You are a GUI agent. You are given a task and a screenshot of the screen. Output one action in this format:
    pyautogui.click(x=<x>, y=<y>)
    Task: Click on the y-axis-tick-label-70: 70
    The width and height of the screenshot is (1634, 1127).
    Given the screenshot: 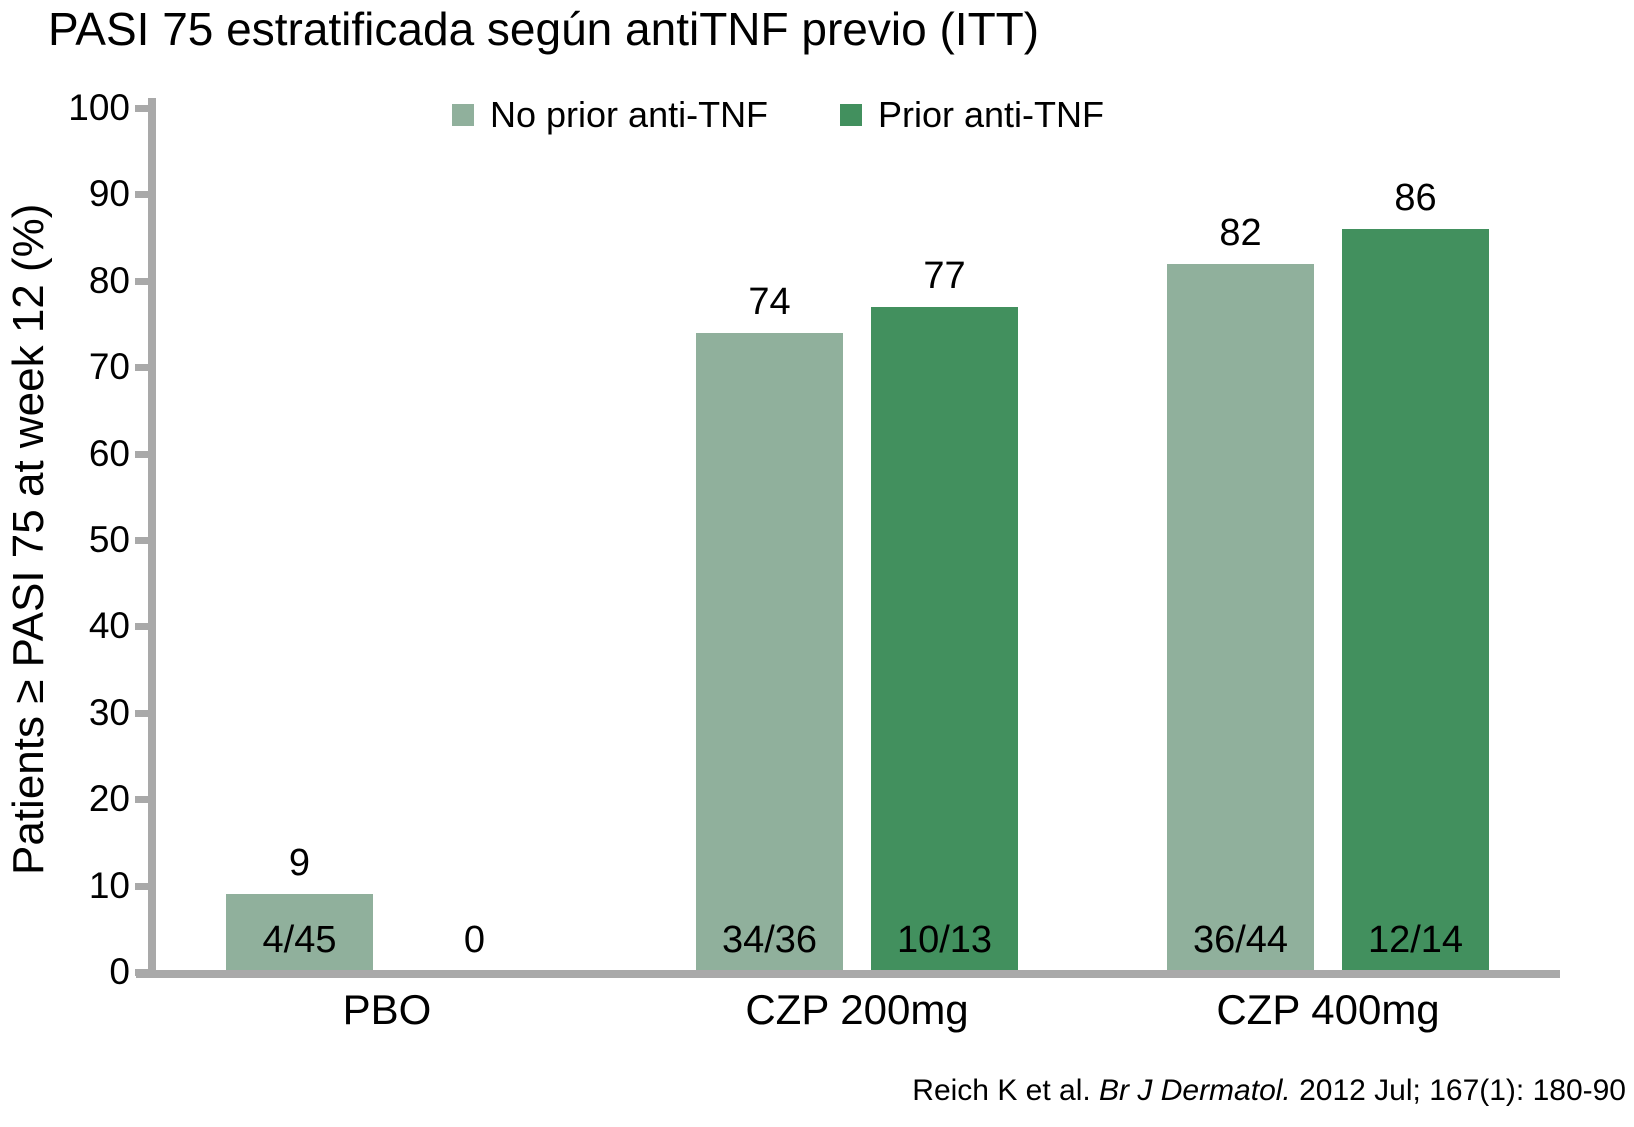 What is the action you would take?
    pyautogui.click(x=109, y=367)
    